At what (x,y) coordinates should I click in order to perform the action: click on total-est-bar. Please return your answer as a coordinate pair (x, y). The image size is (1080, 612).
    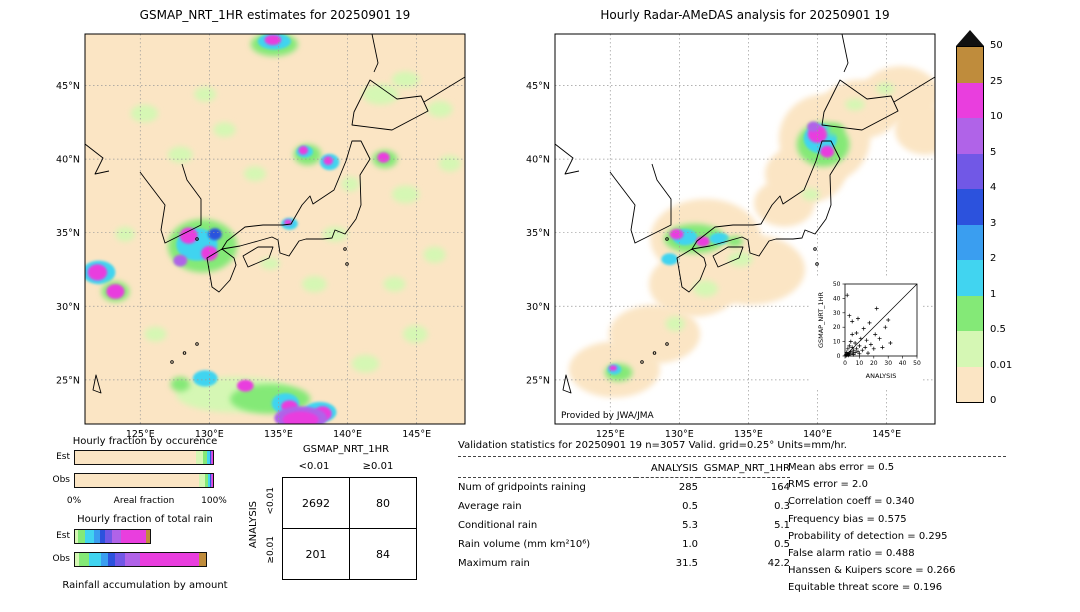
    Looking at the image, I should click on (144, 536).